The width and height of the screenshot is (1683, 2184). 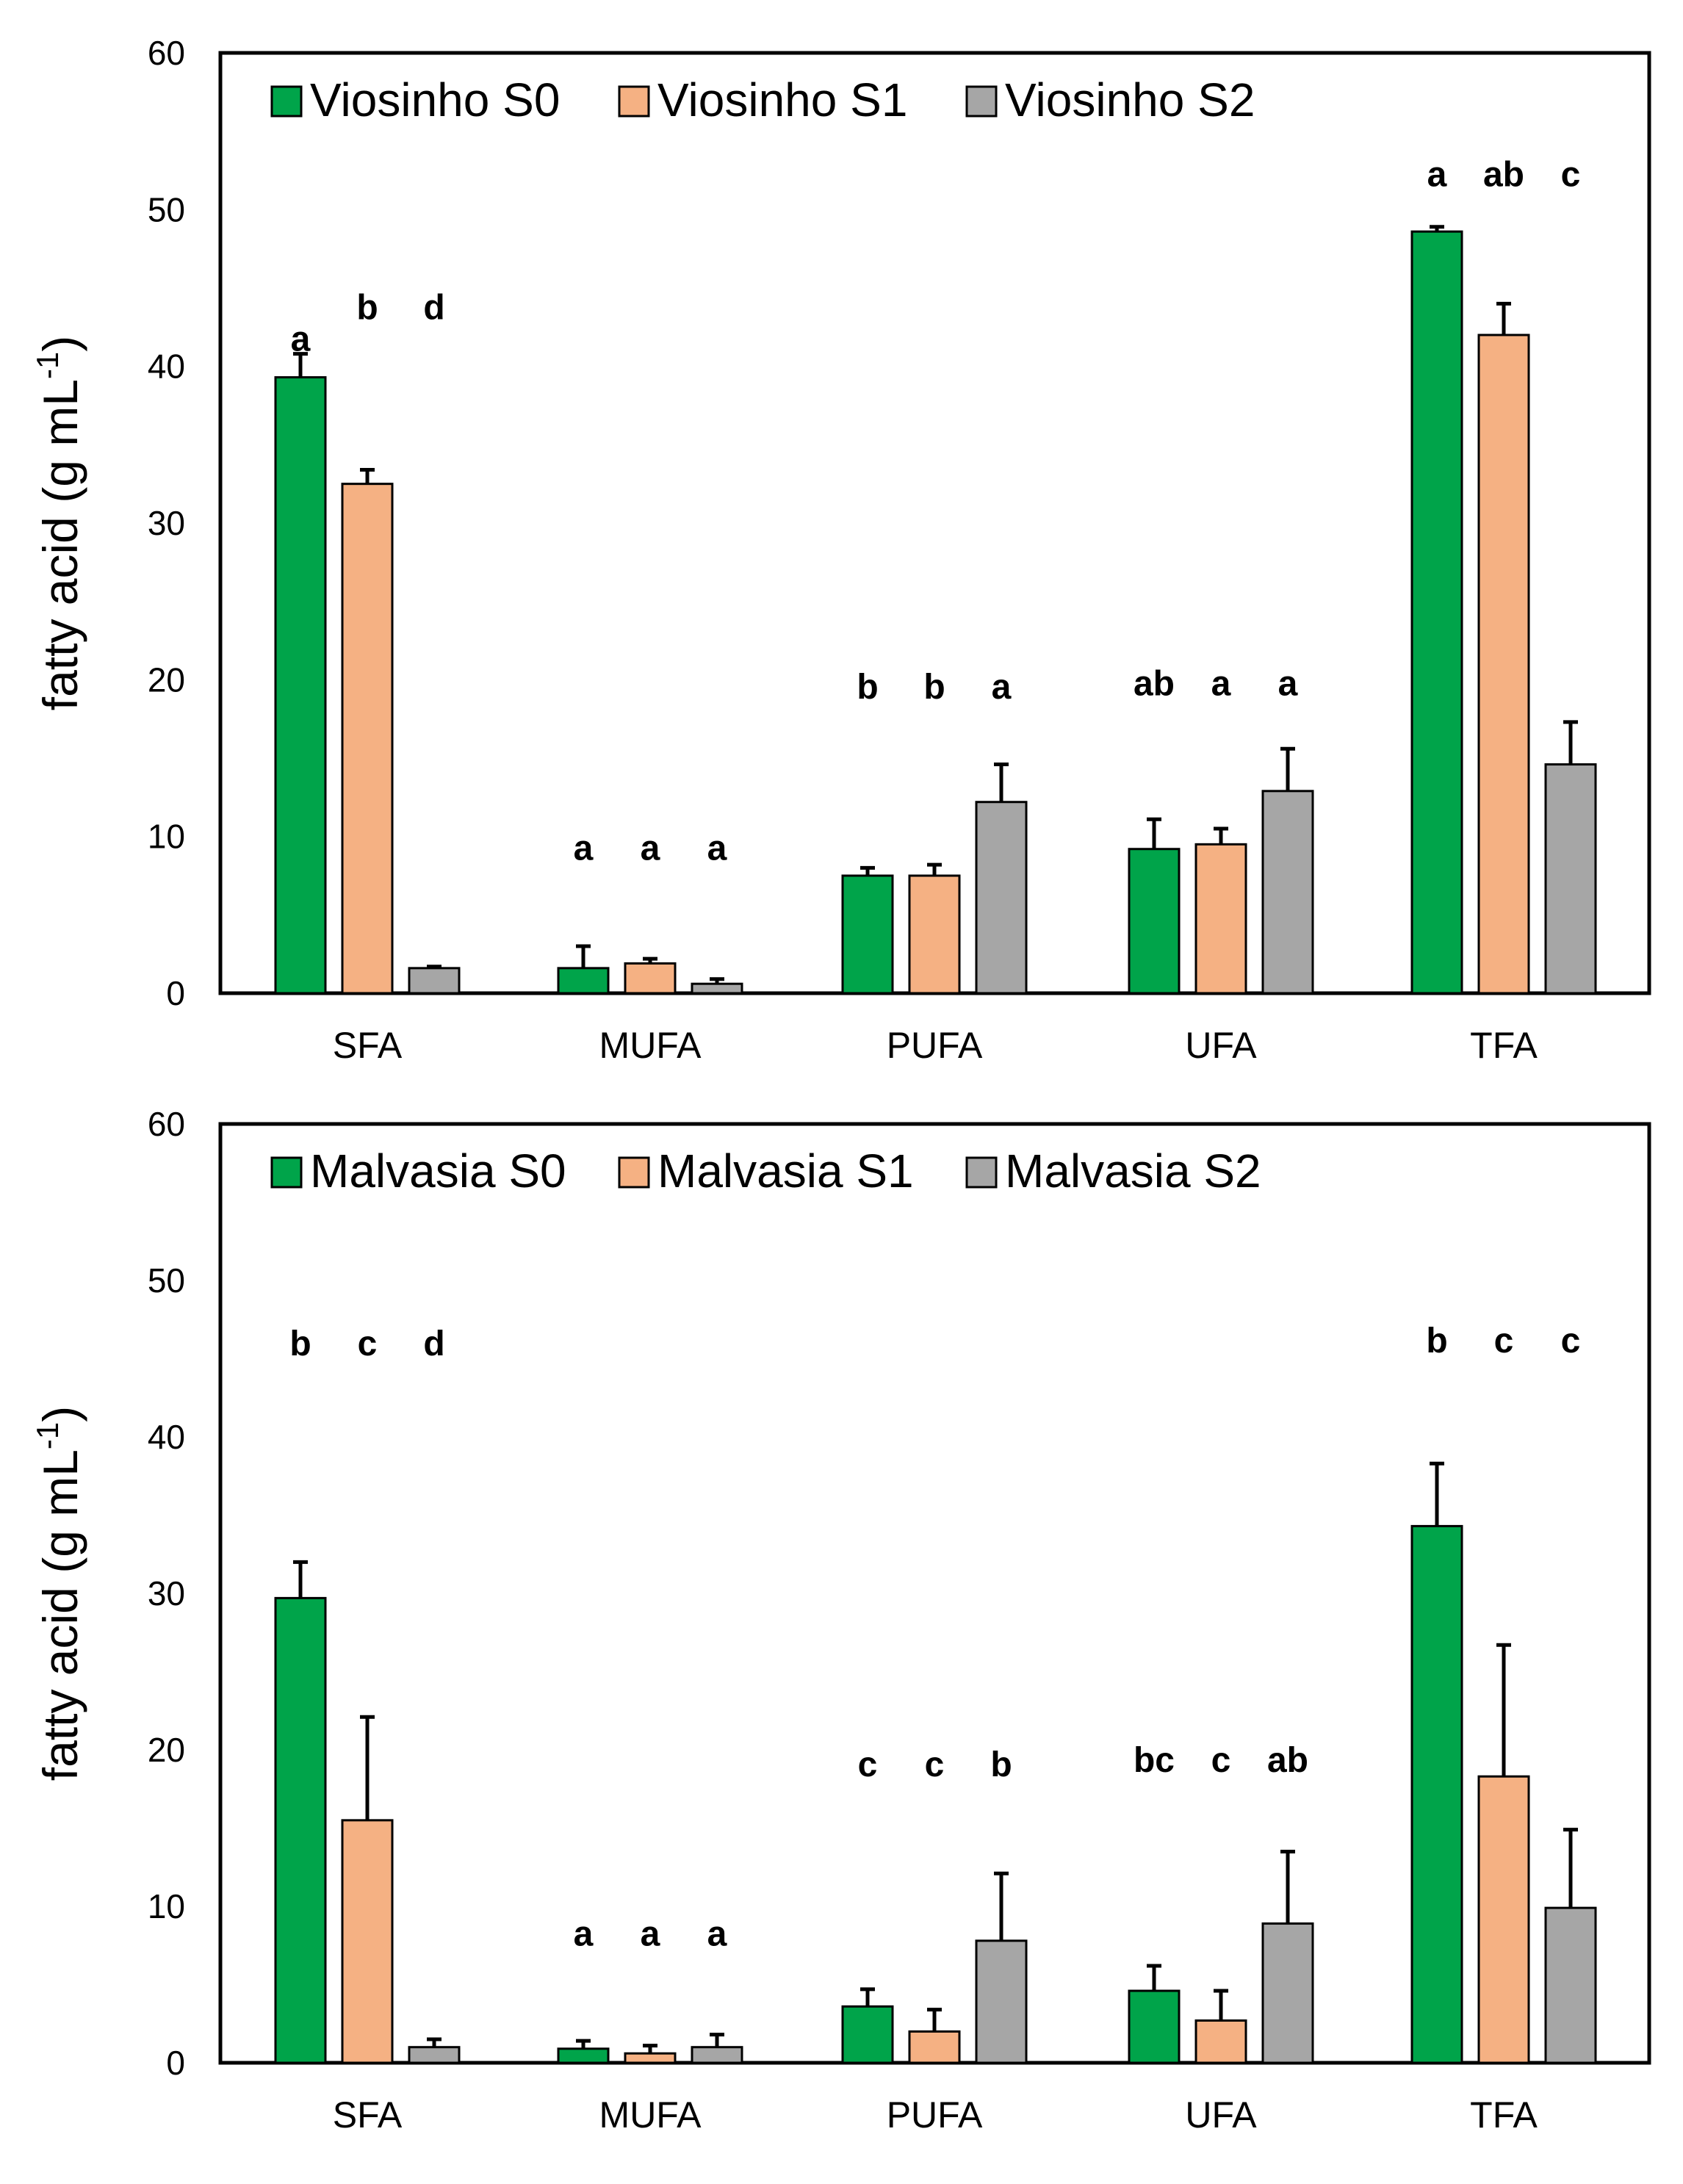 I want to click on legend-label: Malvasia S2, so click(x=1133, y=1171).